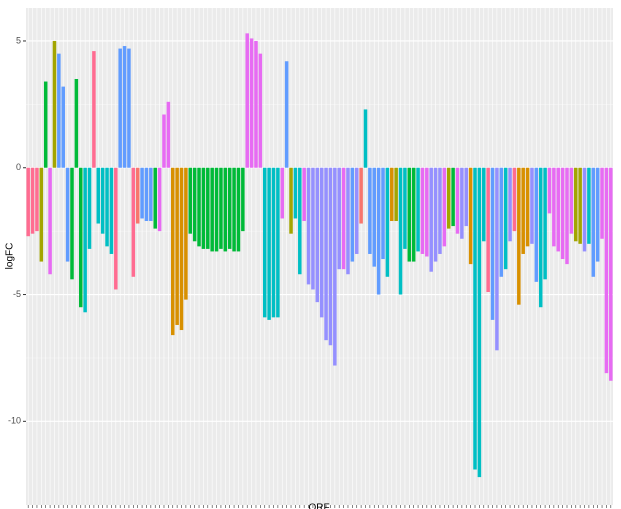 This screenshot has height=509, width=621. Describe the element at coordinates (18, 167) in the screenshot. I see `y-tick-label: 0` at that location.